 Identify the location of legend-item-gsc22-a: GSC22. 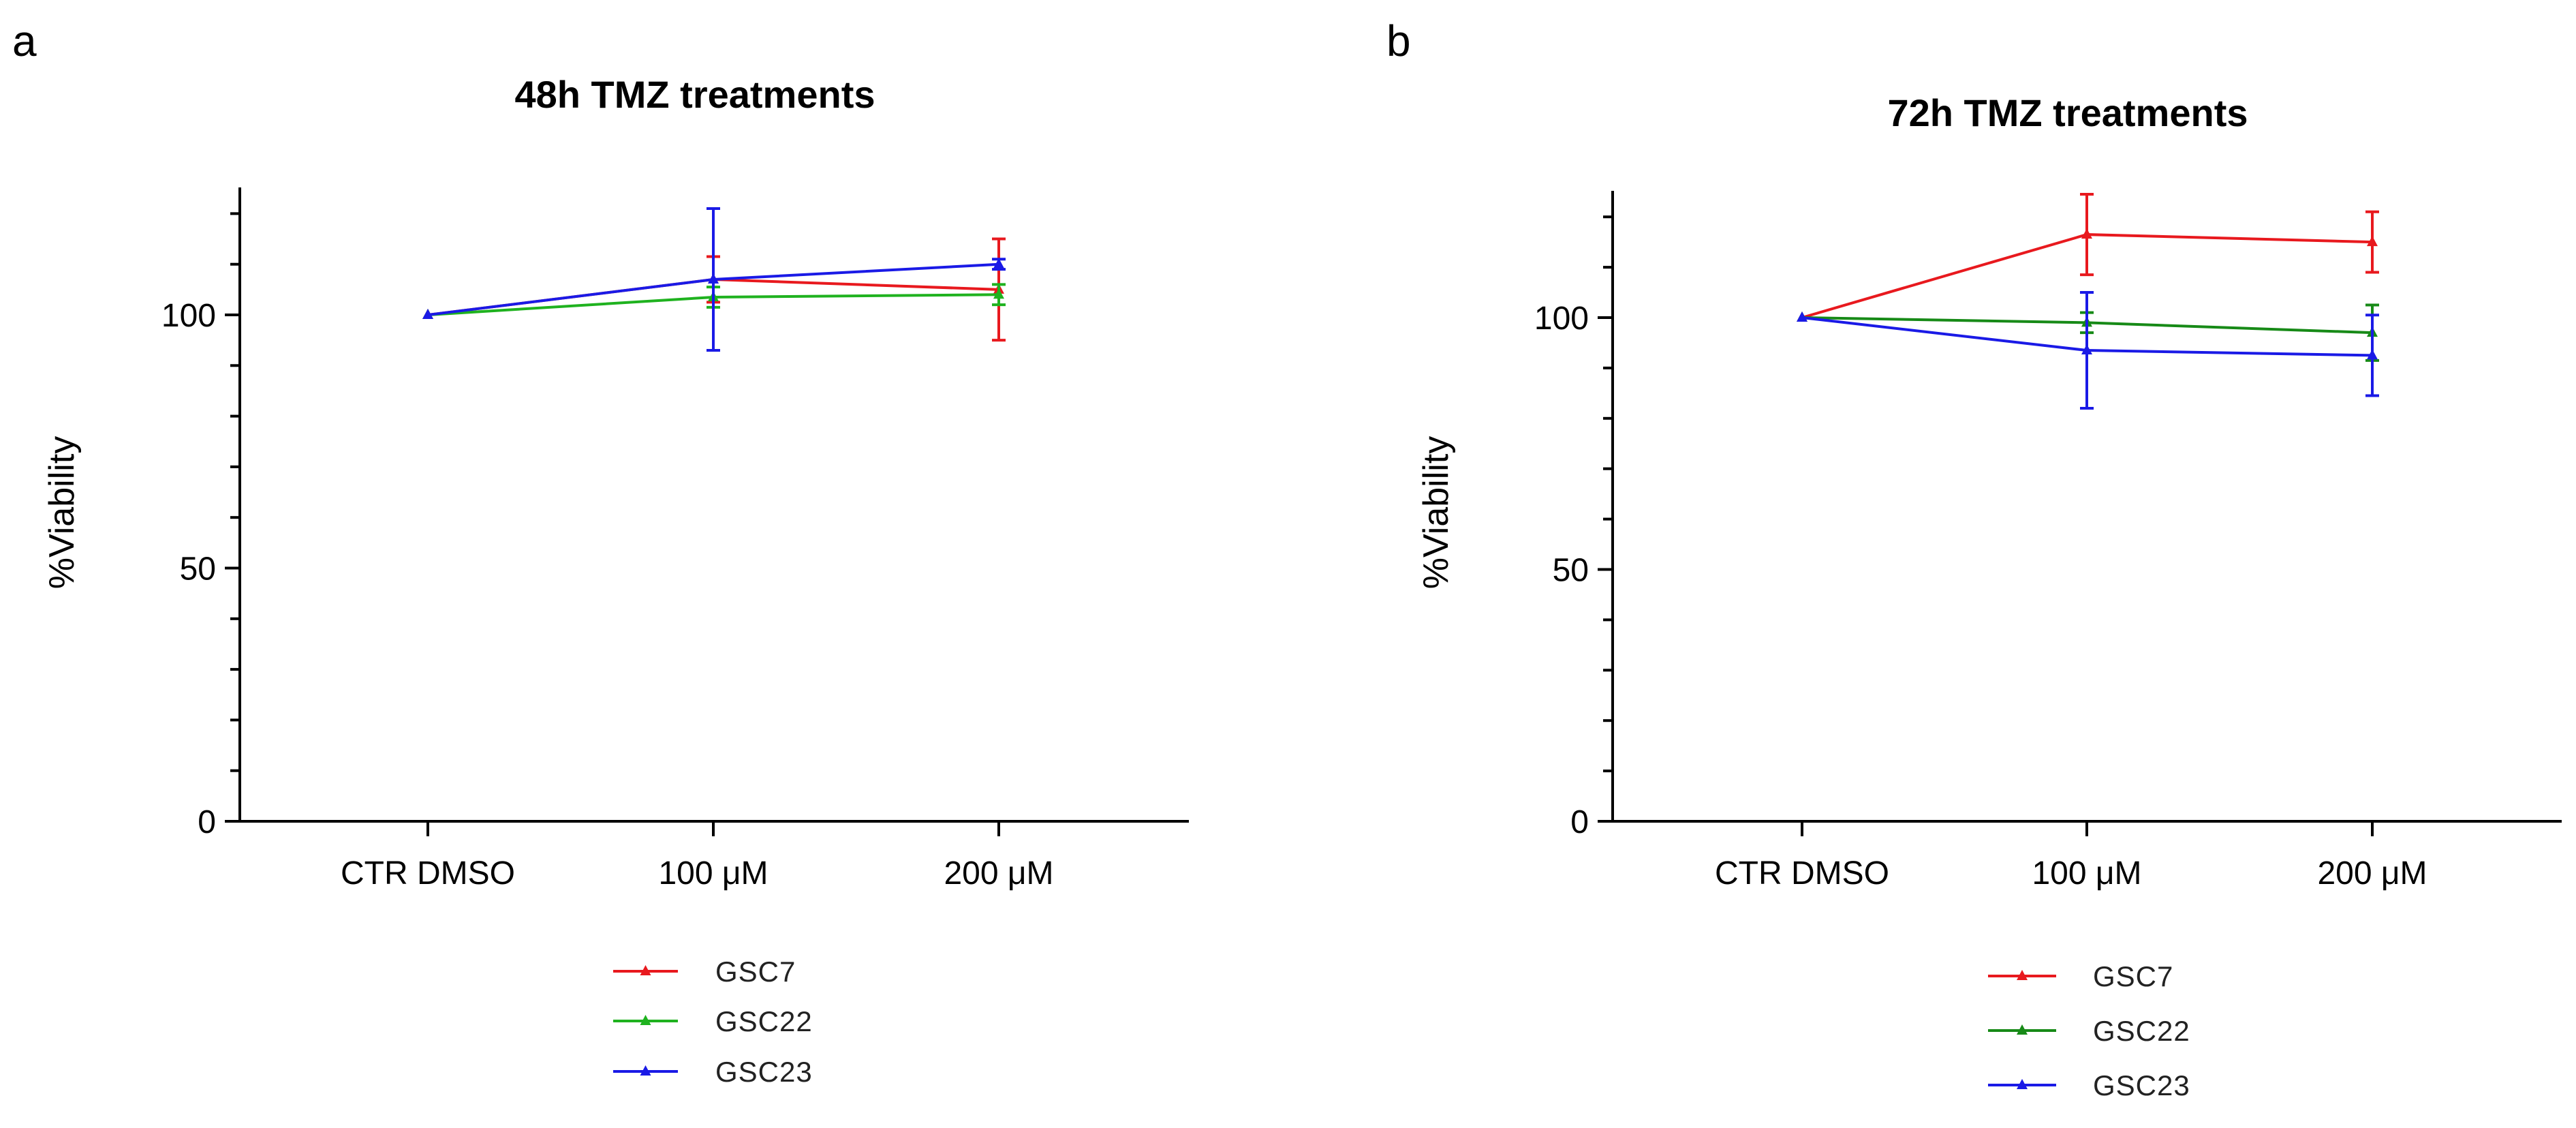
(713, 1021).